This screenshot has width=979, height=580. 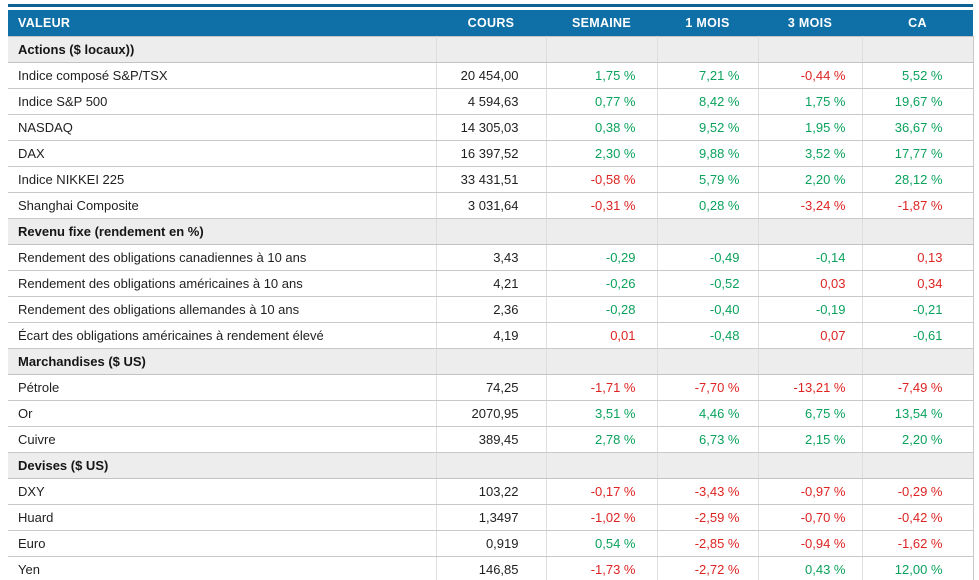 I want to click on change-value: 9,88 %, so click(x=708, y=153).